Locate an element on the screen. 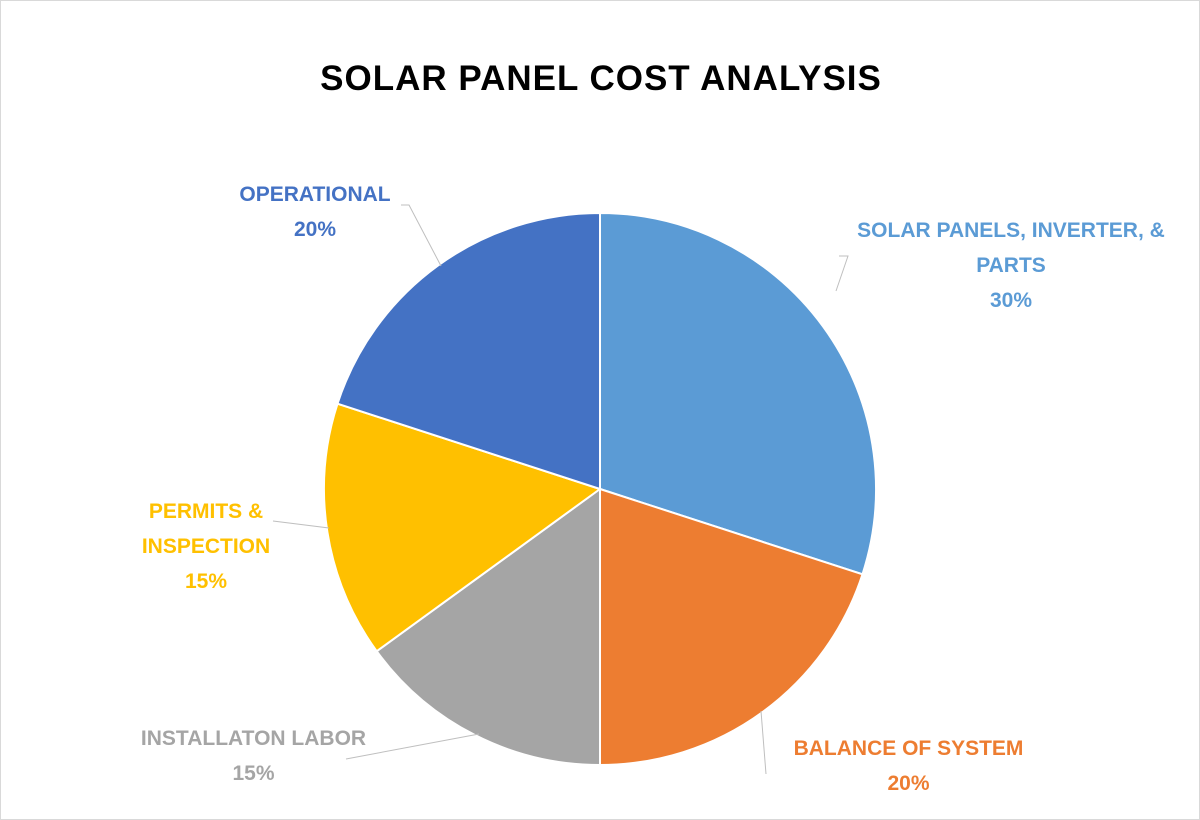 The width and height of the screenshot is (1200, 820). category-label: PERMITS & INSPECTION is located at coordinates (206, 529).